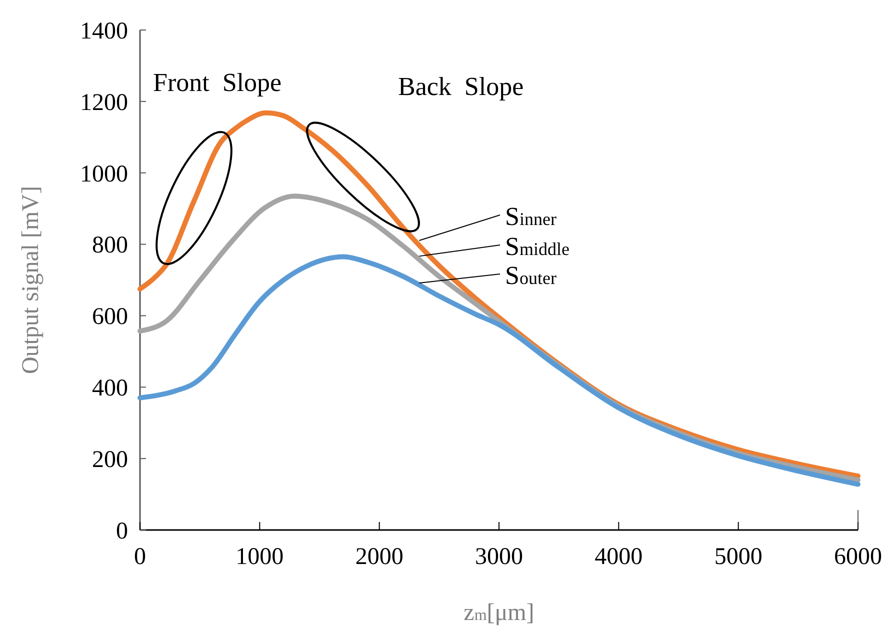 This screenshot has width=896, height=633. I want to click on y-axis-title: Output signal [mV], so click(31, 280).